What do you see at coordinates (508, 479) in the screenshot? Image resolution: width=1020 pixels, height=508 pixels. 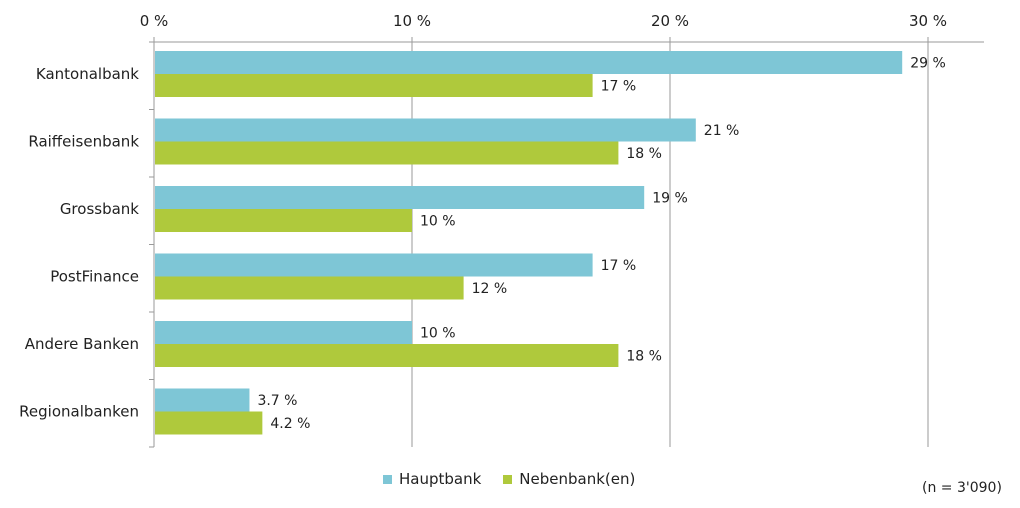 I see `legend-swatch-nebenbank` at bounding box center [508, 479].